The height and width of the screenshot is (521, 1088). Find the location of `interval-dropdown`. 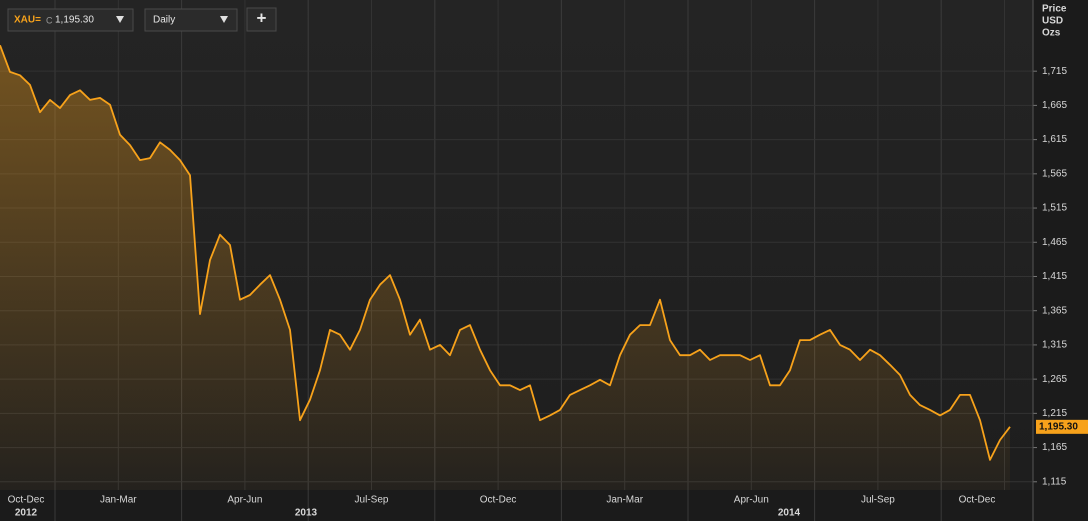

interval-dropdown is located at coordinates (191, 20).